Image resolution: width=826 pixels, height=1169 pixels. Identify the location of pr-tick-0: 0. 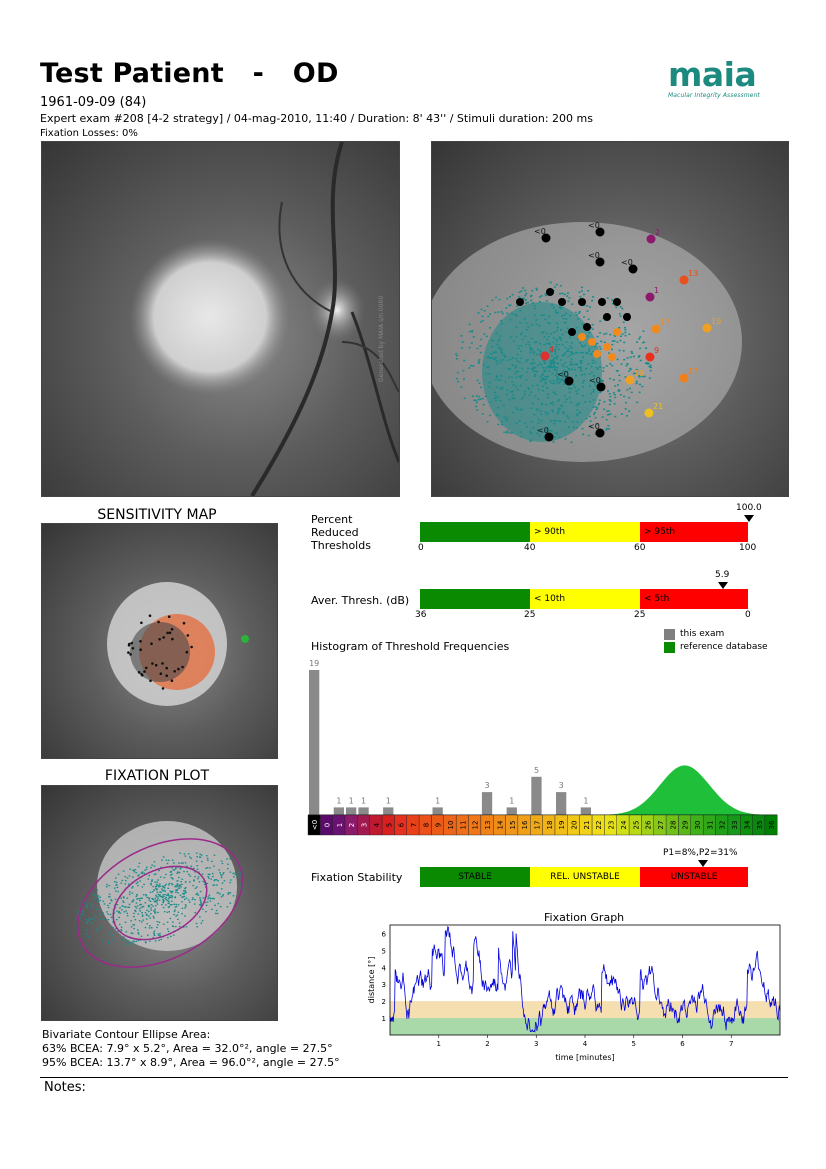
(421, 548).